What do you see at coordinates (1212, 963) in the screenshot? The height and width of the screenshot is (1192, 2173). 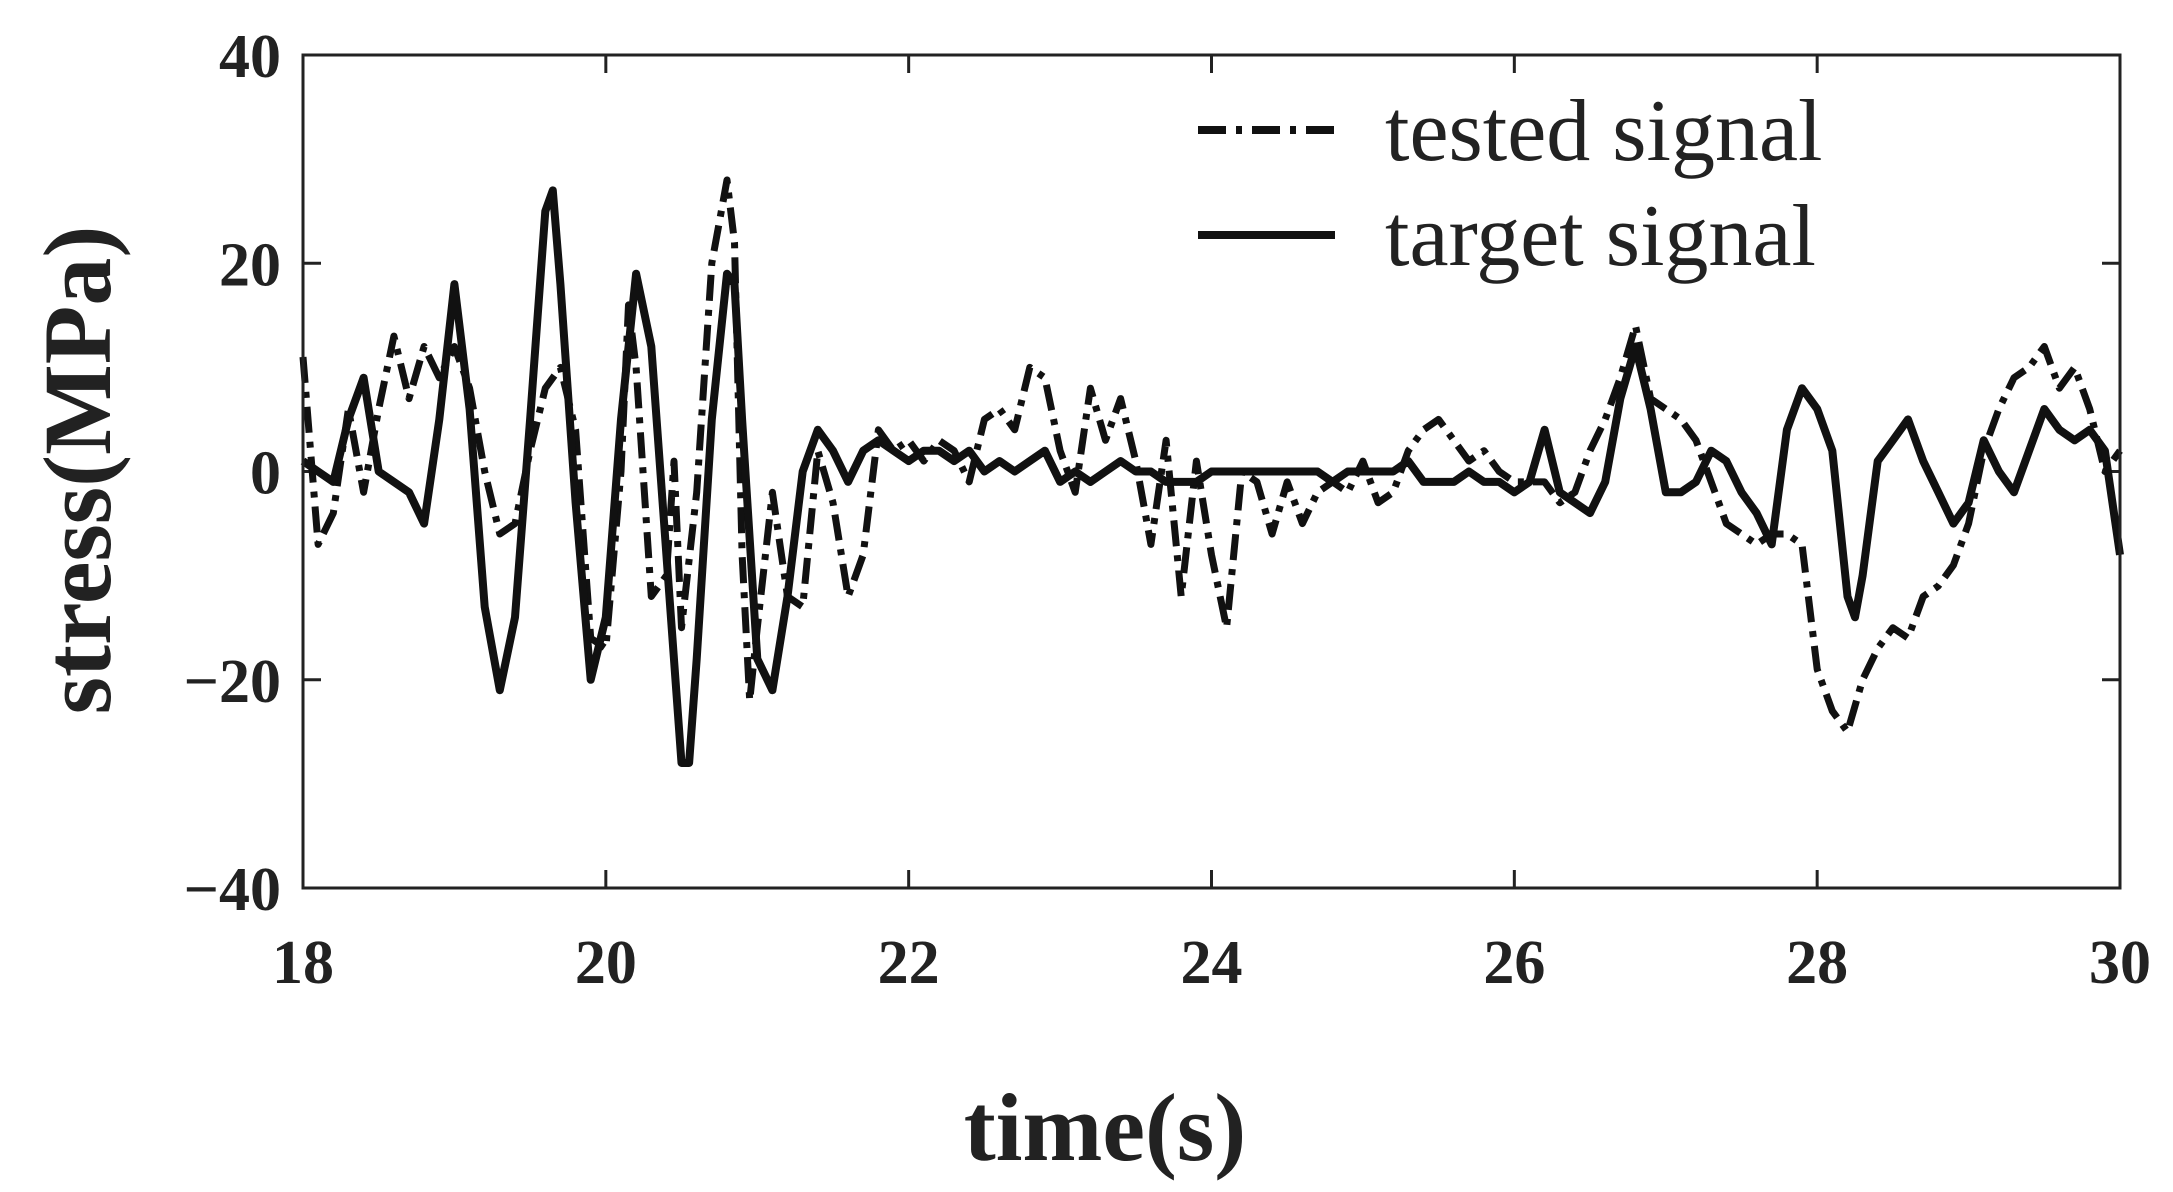 I see `x-tick-label: 24` at bounding box center [1212, 963].